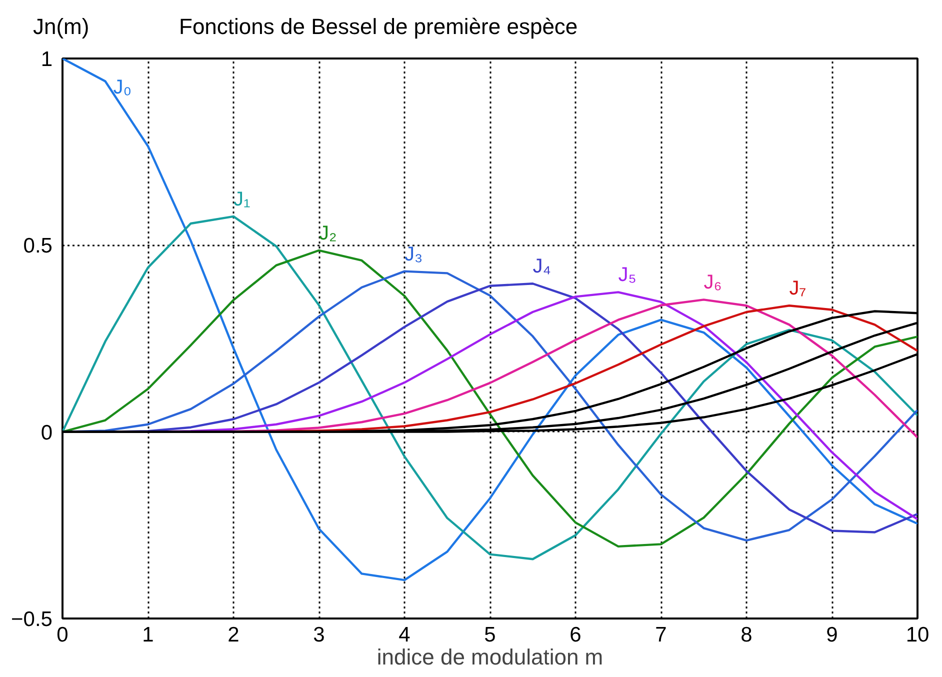 The height and width of the screenshot is (677, 942). I want to click on x-tick-label: 2, so click(234, 635).